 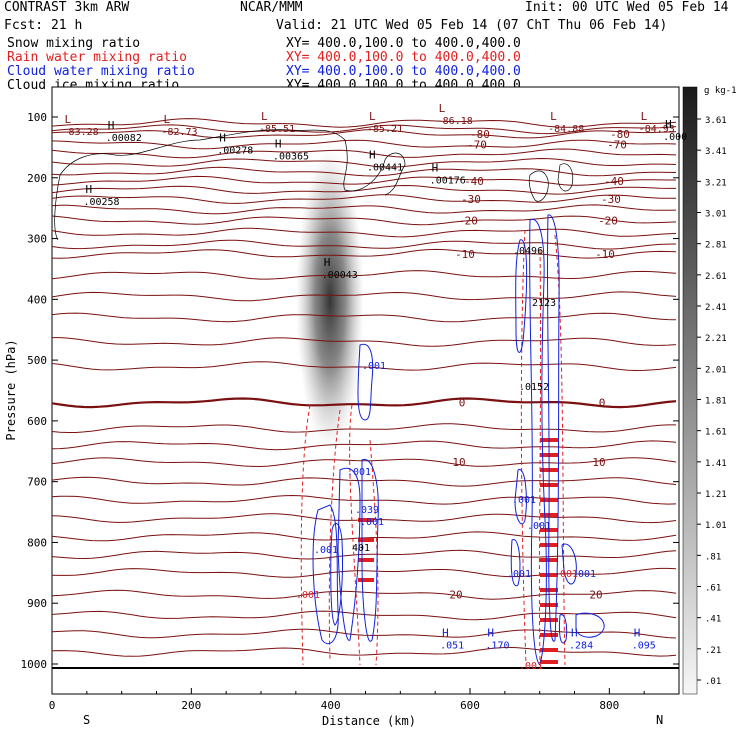 I want to click on cloud-label: .039, so click(x=367, y=510).